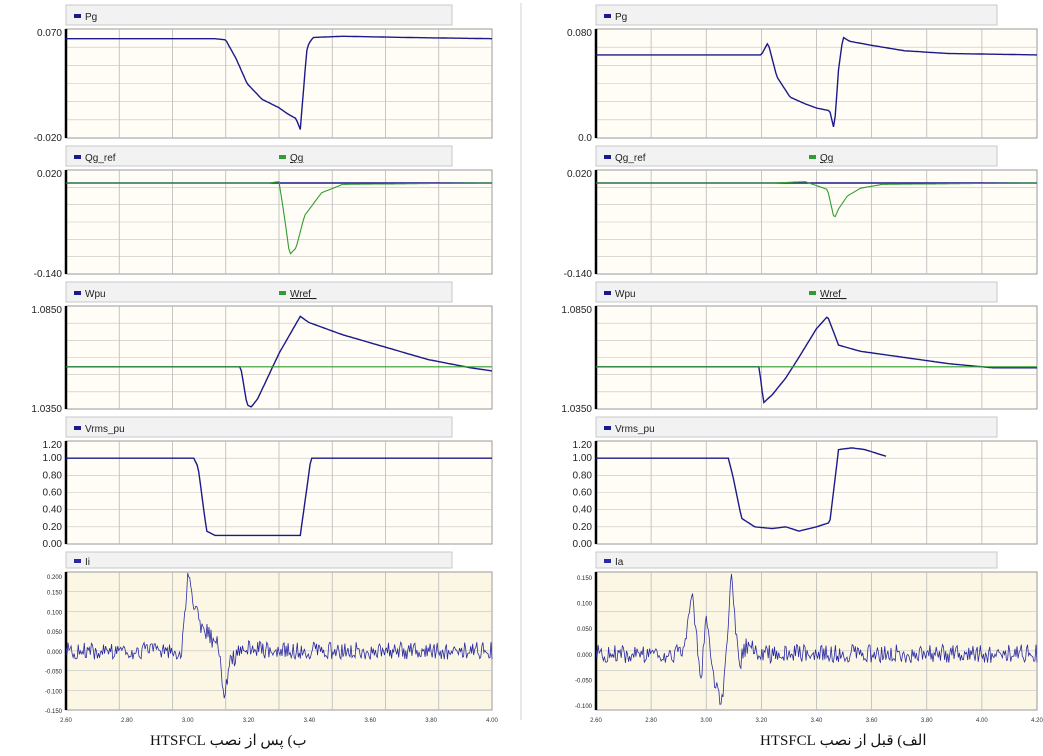  I want to click on panel-qg-after: Qg_ref Qg 0.020 -0.140, so click(263, 212).